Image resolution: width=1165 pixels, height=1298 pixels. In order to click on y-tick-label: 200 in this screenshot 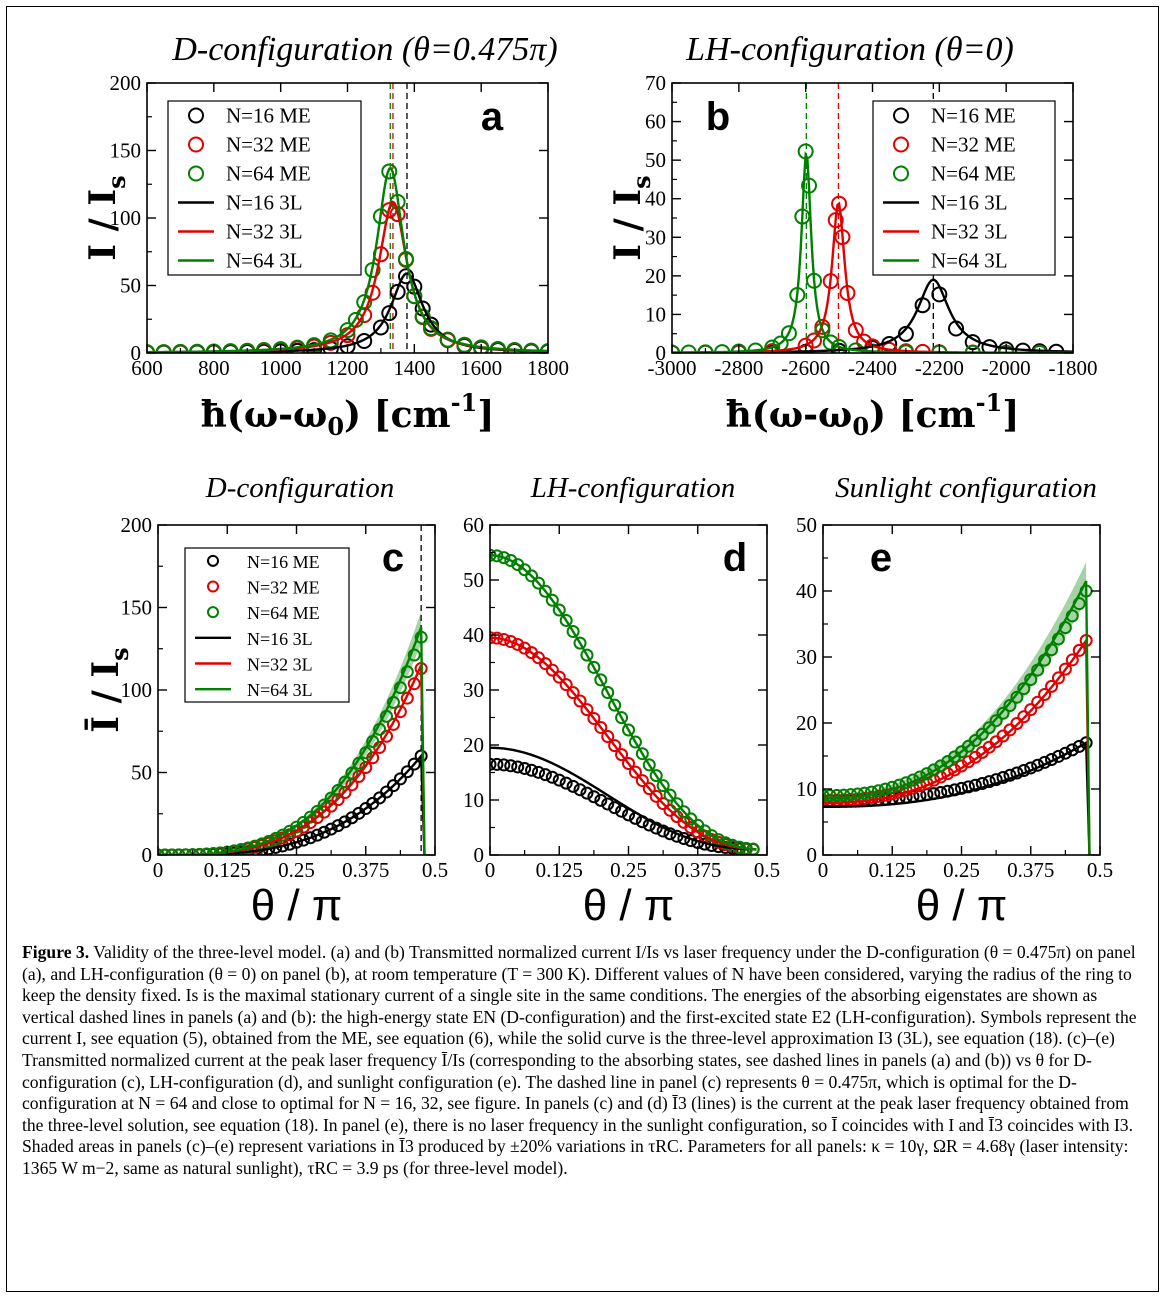, I will do `click(126, 83)`.